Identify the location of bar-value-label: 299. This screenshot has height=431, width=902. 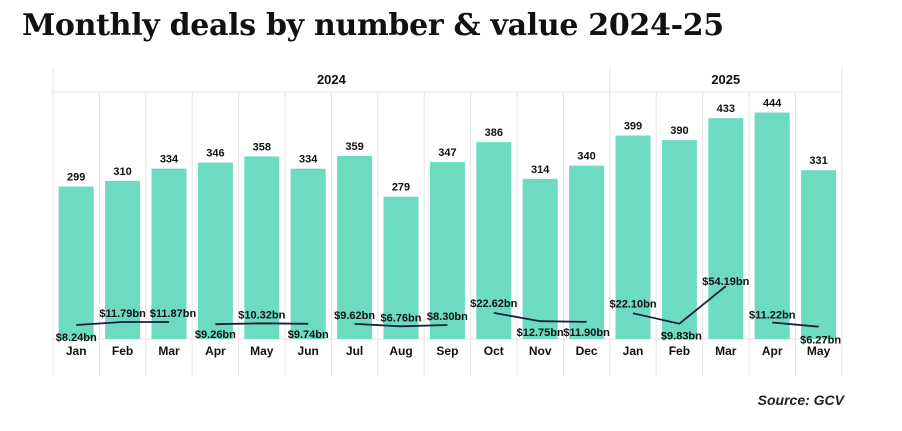
(76, 178).